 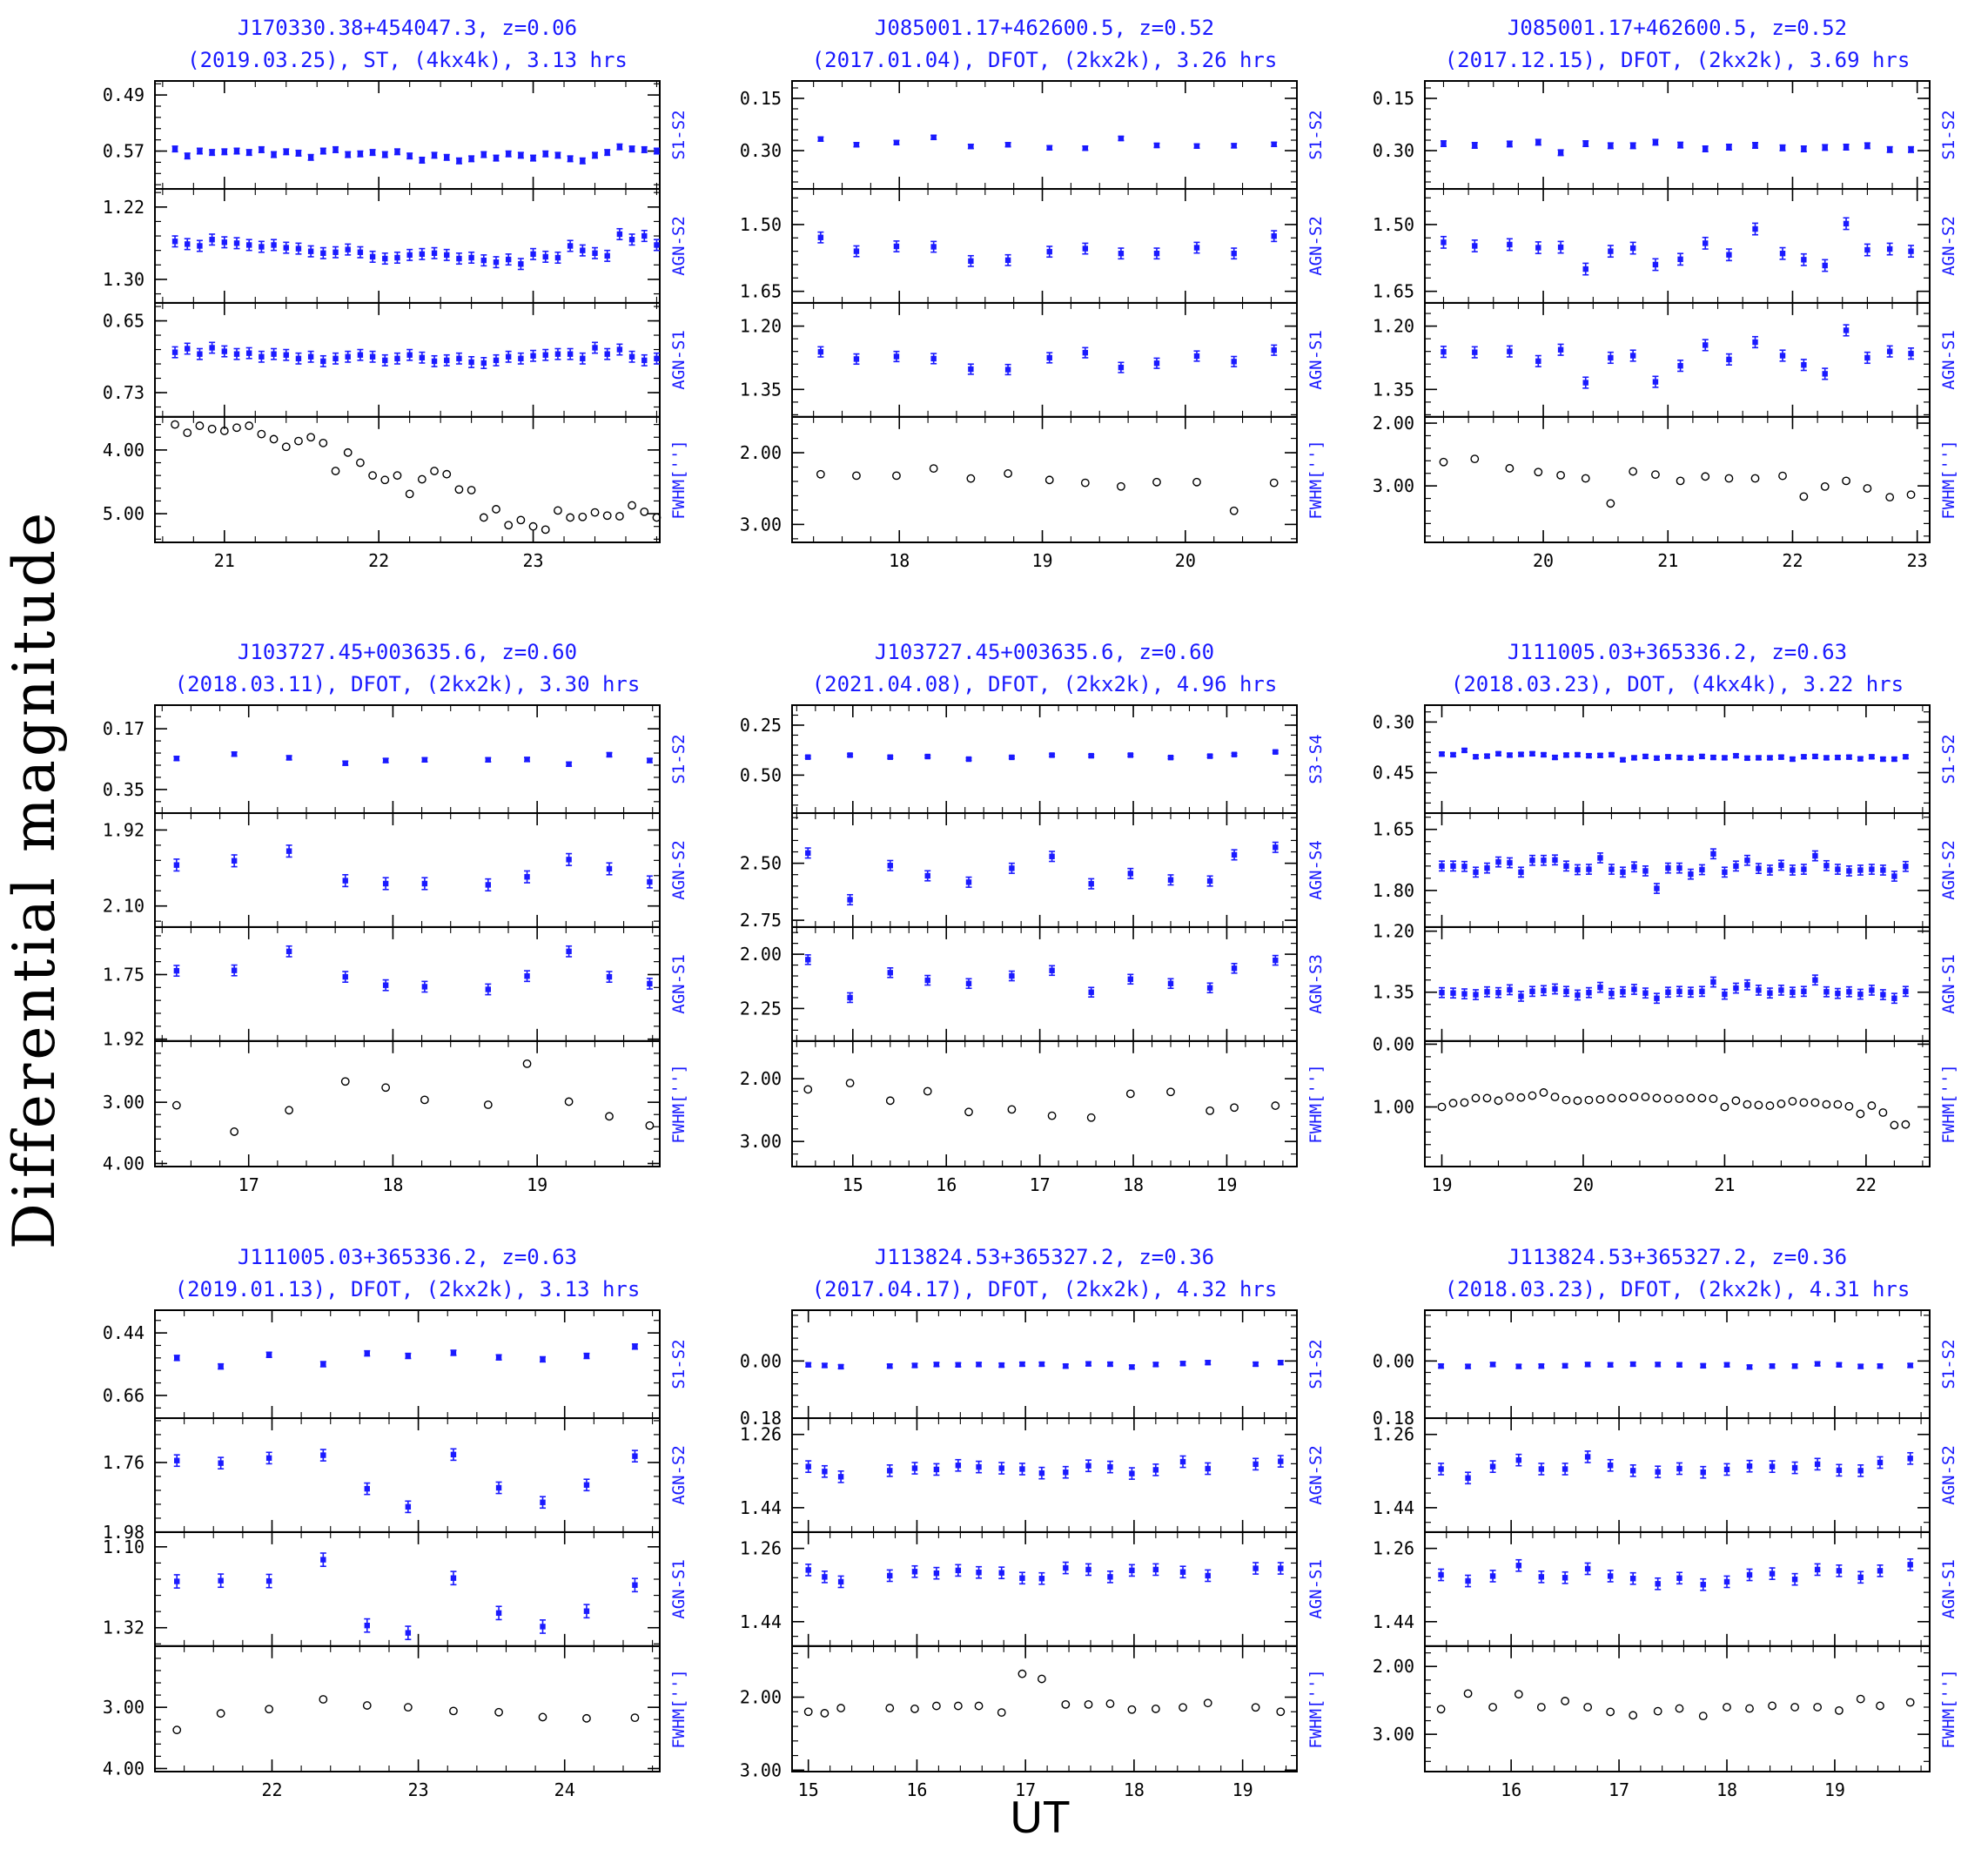 I want to click on y-tick-label: 1.22, so click(x=123, y=207).